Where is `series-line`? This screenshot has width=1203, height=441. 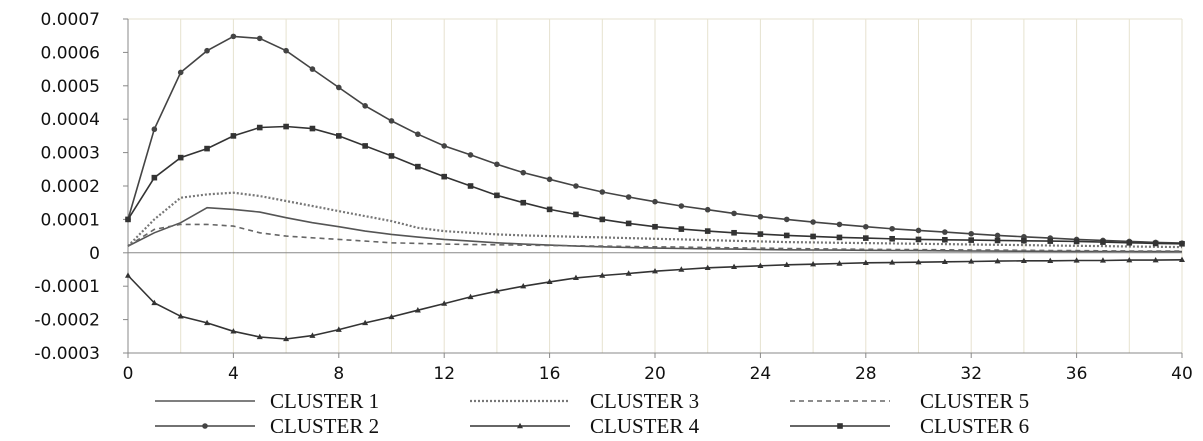
series-line is located at coordinates (655, 220).